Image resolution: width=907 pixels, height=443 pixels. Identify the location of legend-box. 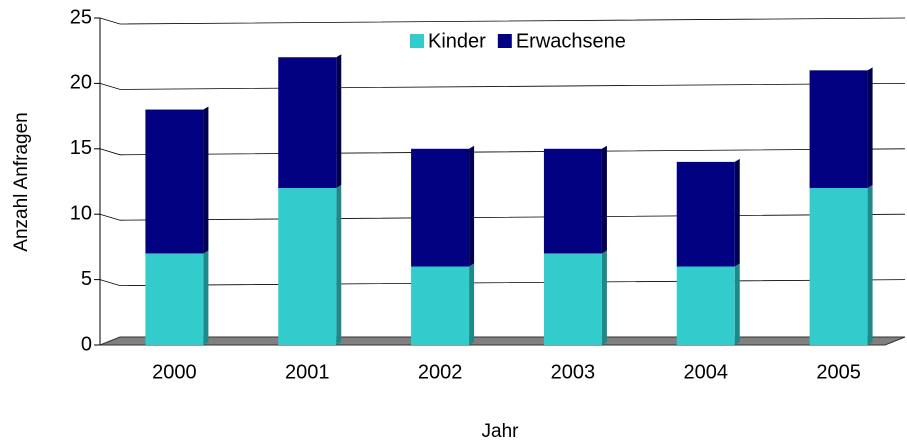
(545, 41).